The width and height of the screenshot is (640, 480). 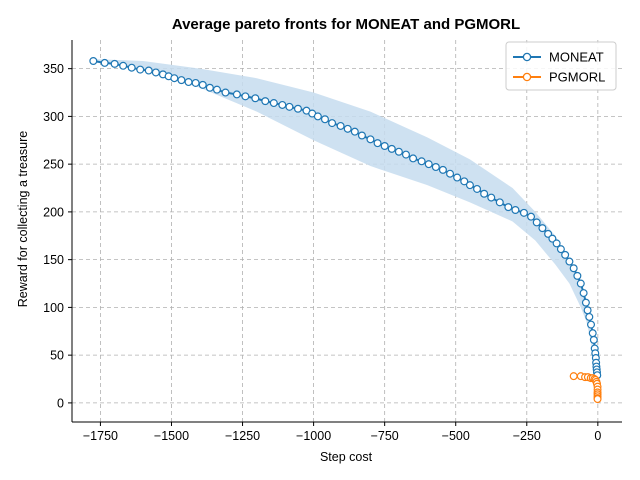 I want to click on x-tick-label: 0, so click(x=597, y=436).